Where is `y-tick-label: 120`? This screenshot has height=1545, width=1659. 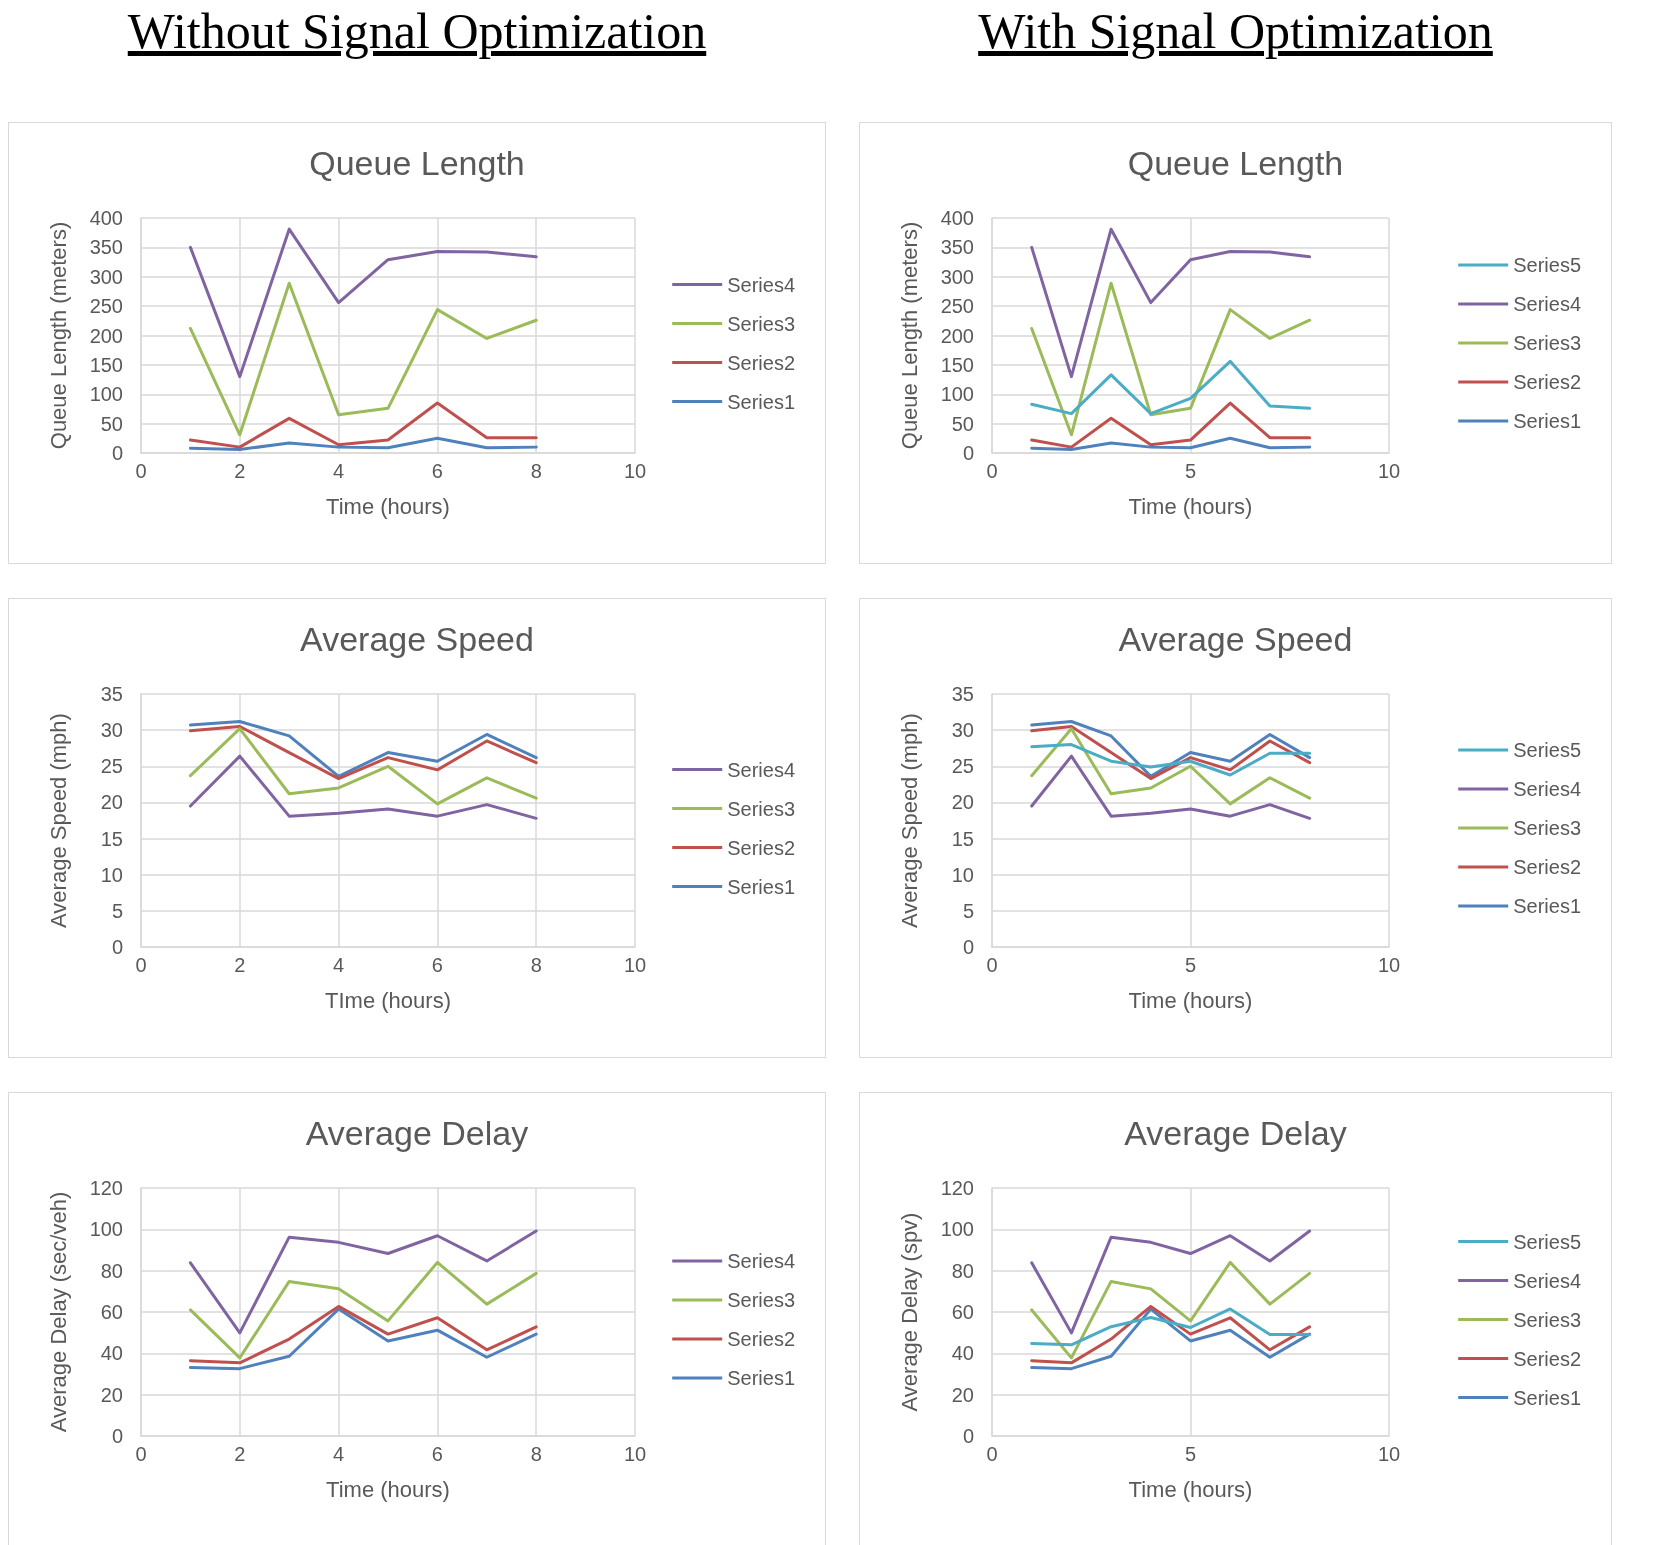
y-tick-label: 120 is located at coordinates (957, 1188).